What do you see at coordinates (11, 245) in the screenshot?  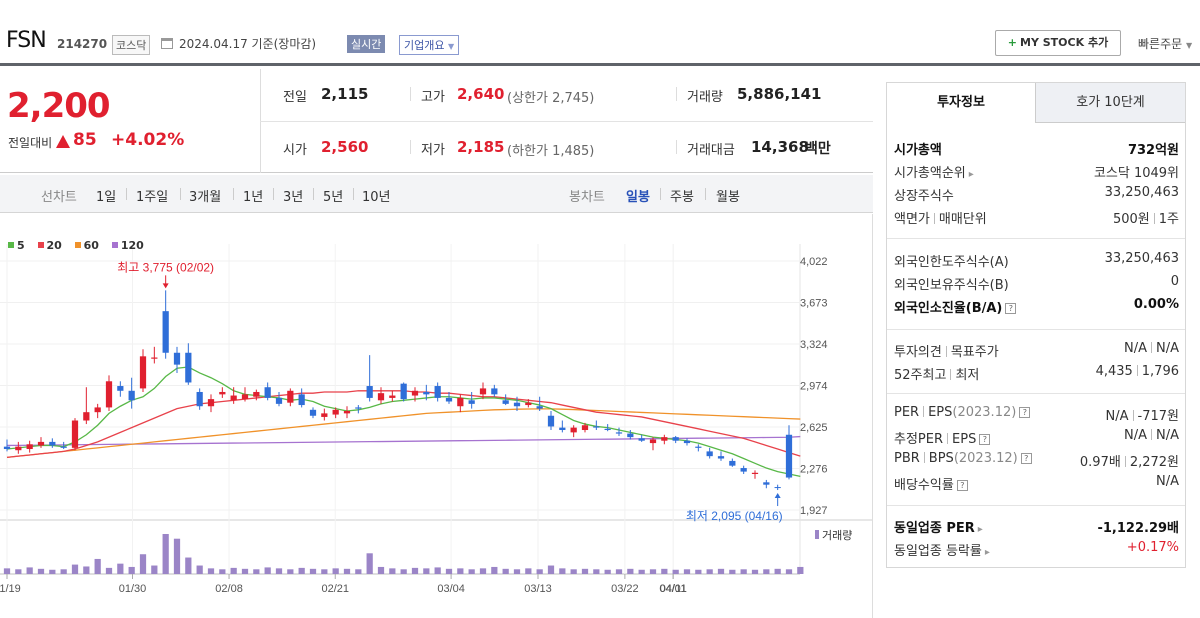 I see `legend-swatch` at bounding box center [11, 245].